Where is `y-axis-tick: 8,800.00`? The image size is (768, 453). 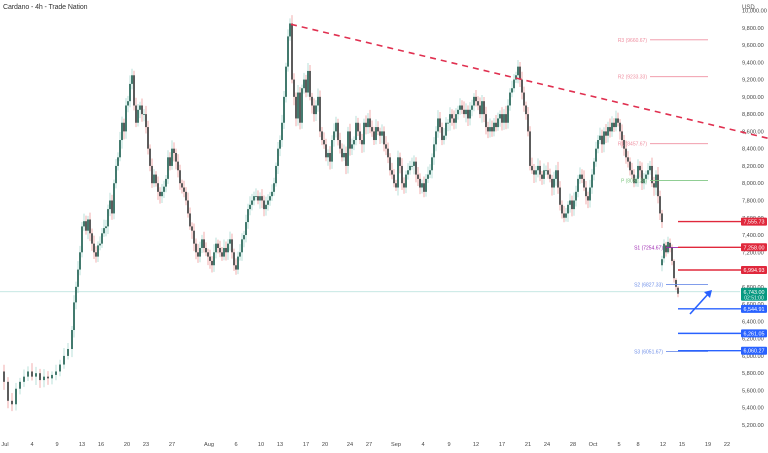 y-axis-tick: 8,800.00 is located at coordinates (753, 115).